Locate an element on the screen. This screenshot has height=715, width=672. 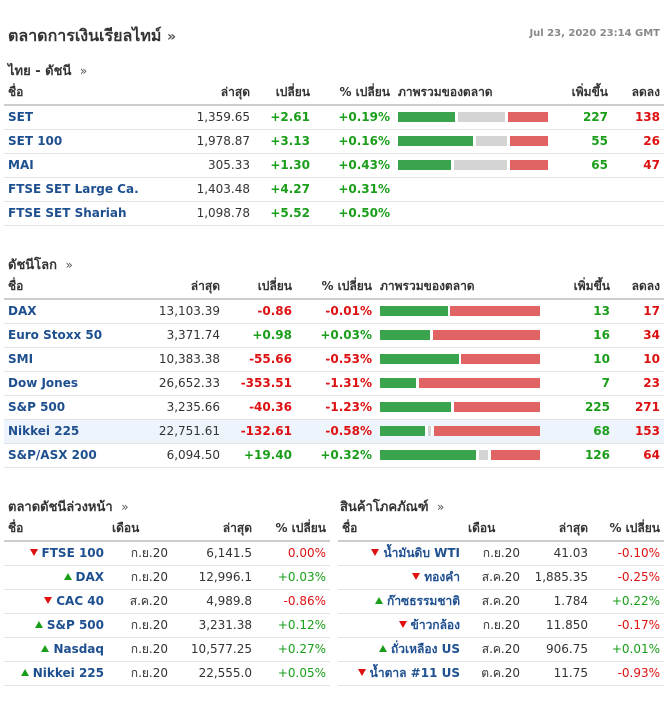
breadth-gap is located at coordinates (460, 359).